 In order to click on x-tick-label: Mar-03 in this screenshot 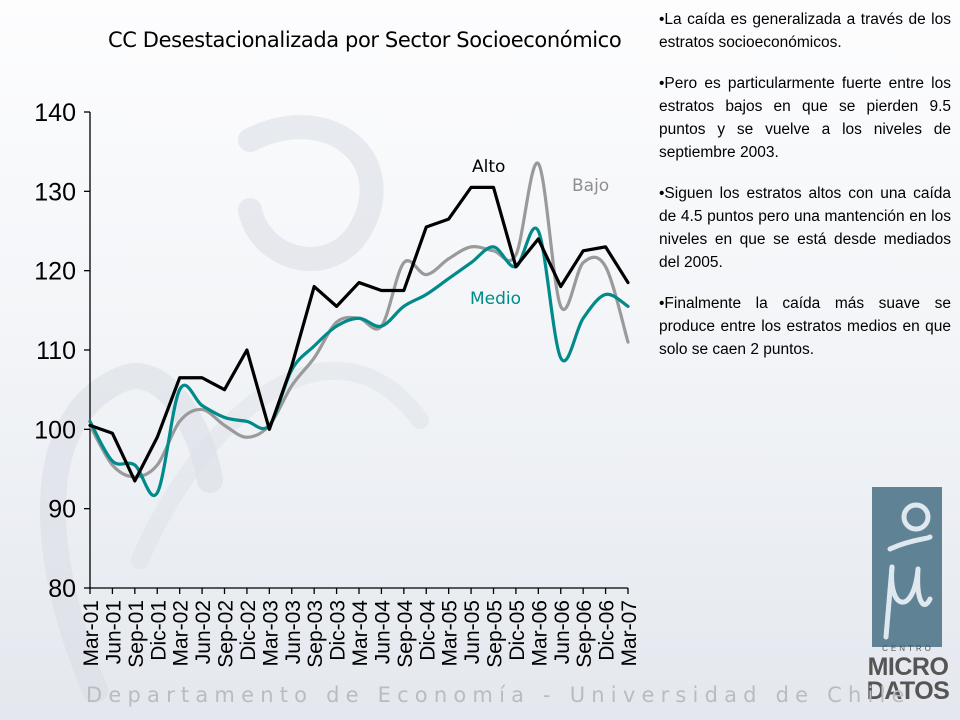, I will do `click(270, 633)`.